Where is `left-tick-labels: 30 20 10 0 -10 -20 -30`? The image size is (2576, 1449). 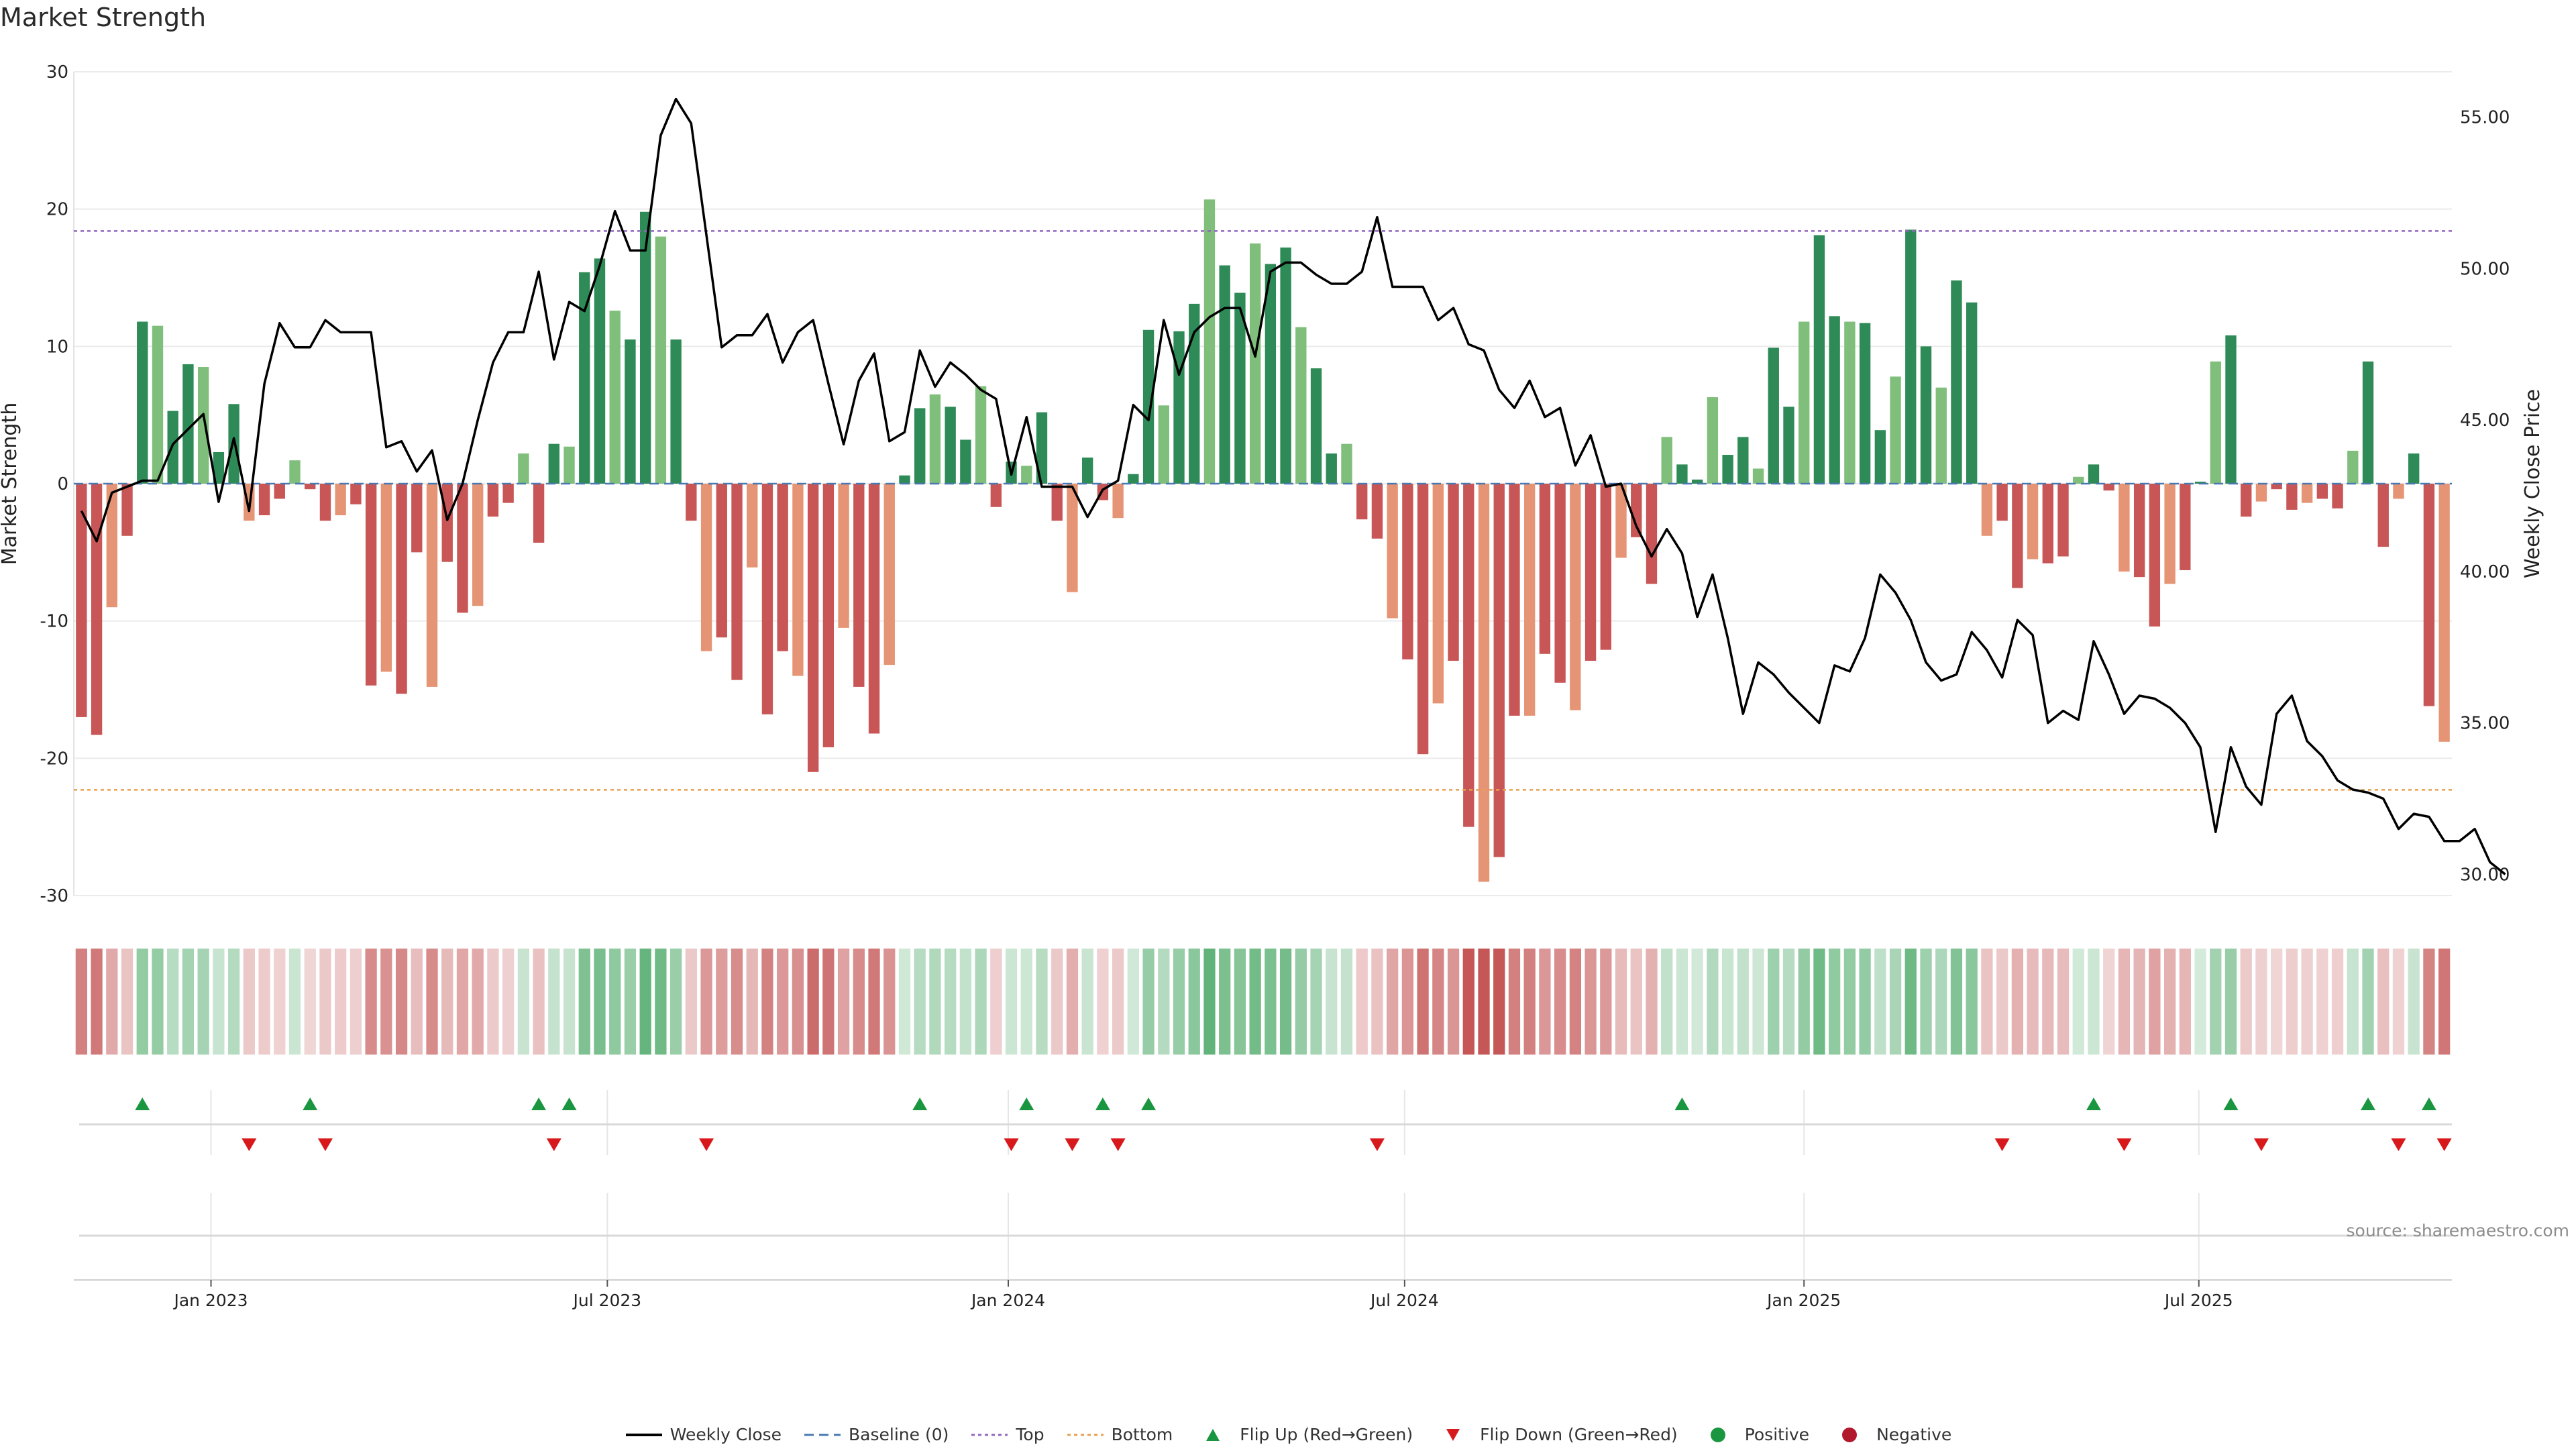 left-tick-labels: 30 20 10 0 -10 -20 -30 is located at coordinates (54, 484).